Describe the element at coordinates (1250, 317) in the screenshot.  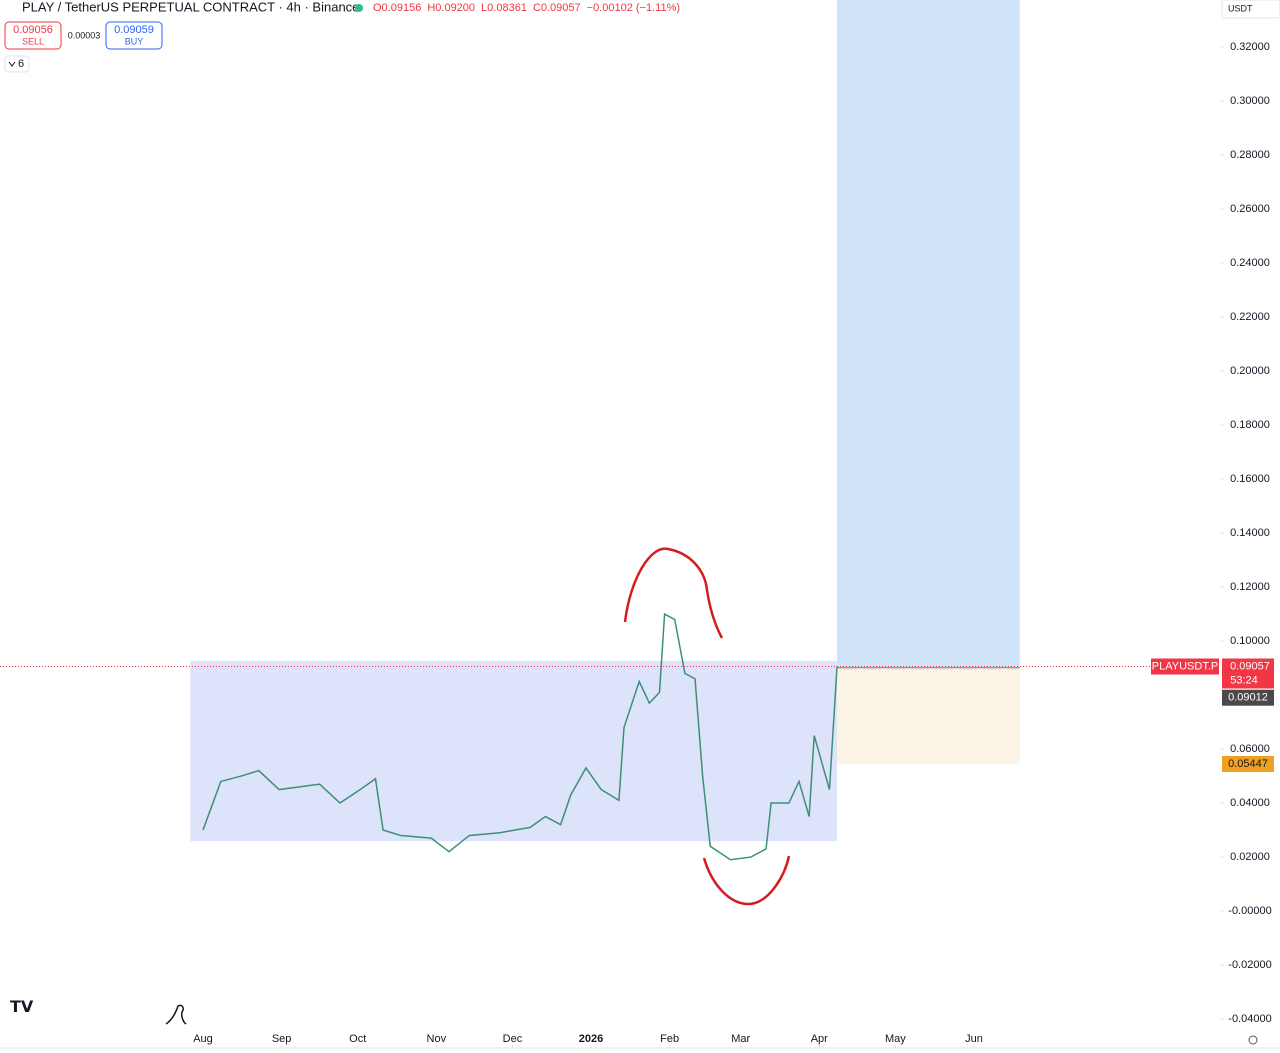
I see `y-tick-label: 0.22000` at that location.